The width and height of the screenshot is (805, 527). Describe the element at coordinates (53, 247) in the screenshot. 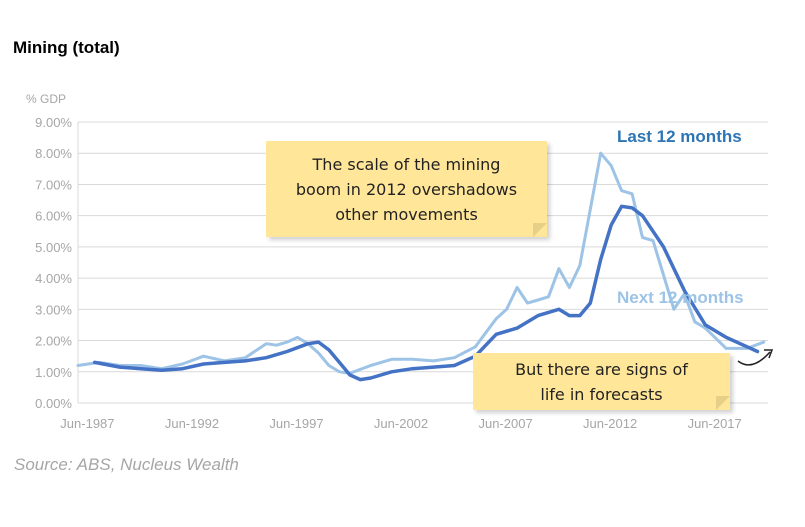

I see `y-tick-label: 5.00%` at that location.